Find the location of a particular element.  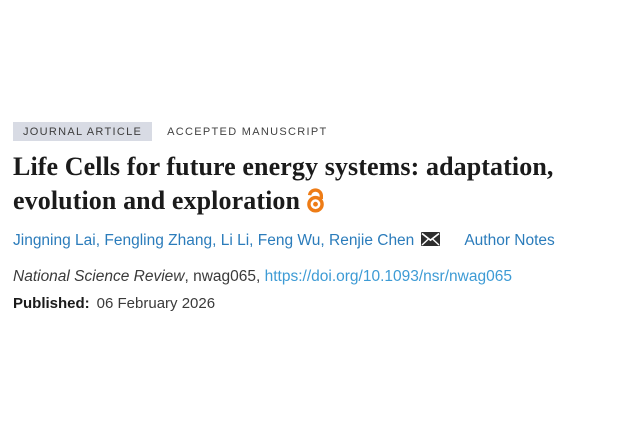

author-link: Renjie Chen is located at coordinates (372, 241).